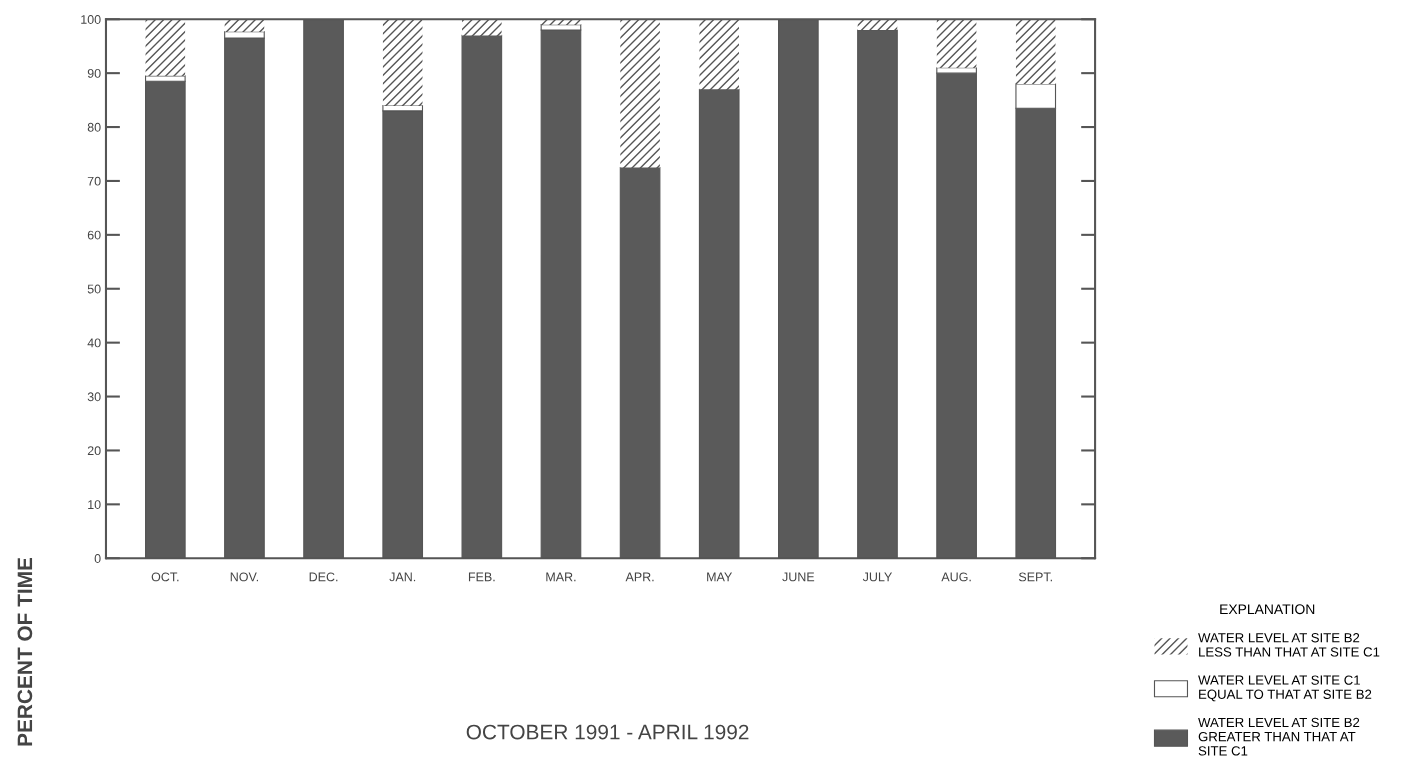  Describe the element at coordinates (244, 577) in the screenshot. I see `x-tick-label: NOV.` at that location.